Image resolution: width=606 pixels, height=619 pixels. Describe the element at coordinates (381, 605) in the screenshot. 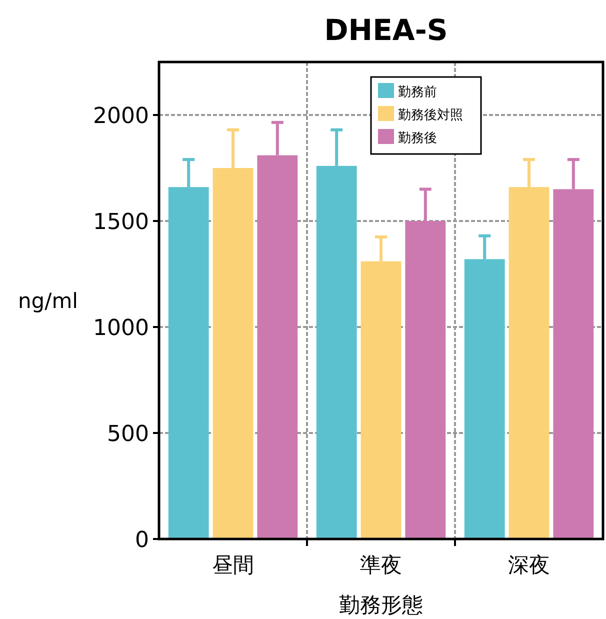

I see `x-axis-title: 勤務形態` at that location.